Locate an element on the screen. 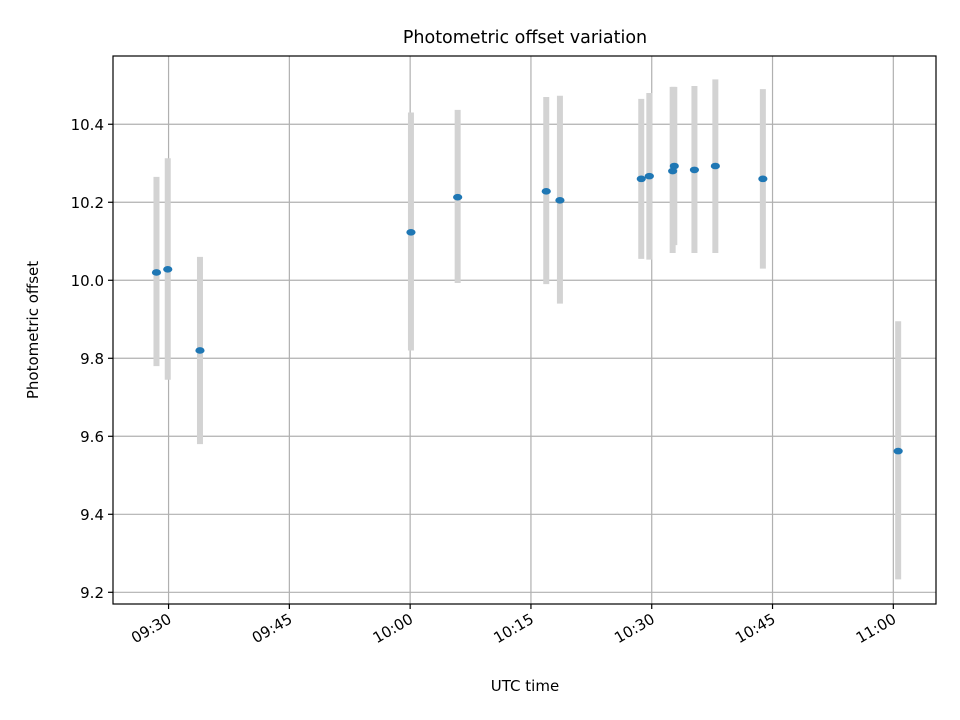 Image resolution: width=960 pixels, height=720 pixels. y-tick-label: 9.4 is located at coordinates (92, 515).